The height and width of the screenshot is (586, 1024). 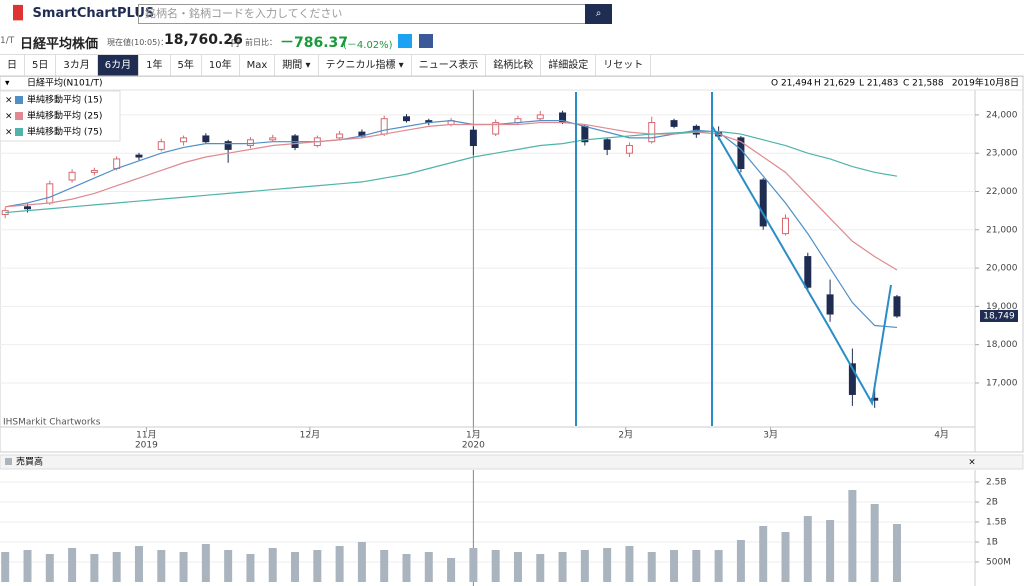 I want to click on y-tick-label: 23,000, so click(x=1002, y=154).